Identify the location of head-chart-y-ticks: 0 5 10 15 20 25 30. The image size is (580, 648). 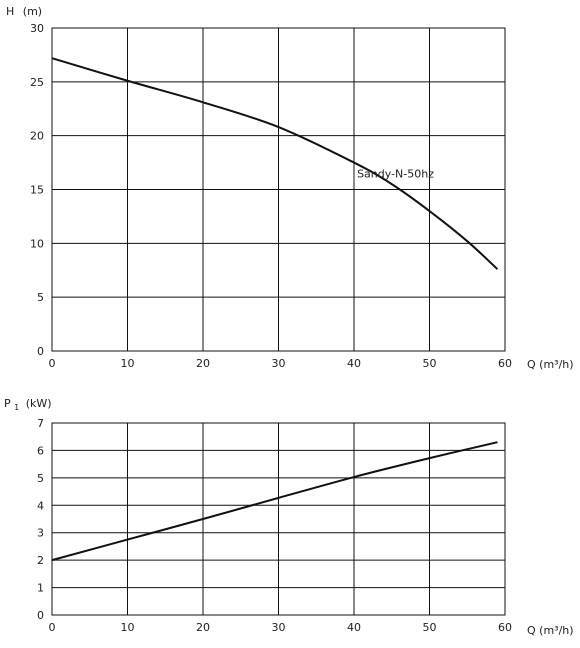
(37, 190).